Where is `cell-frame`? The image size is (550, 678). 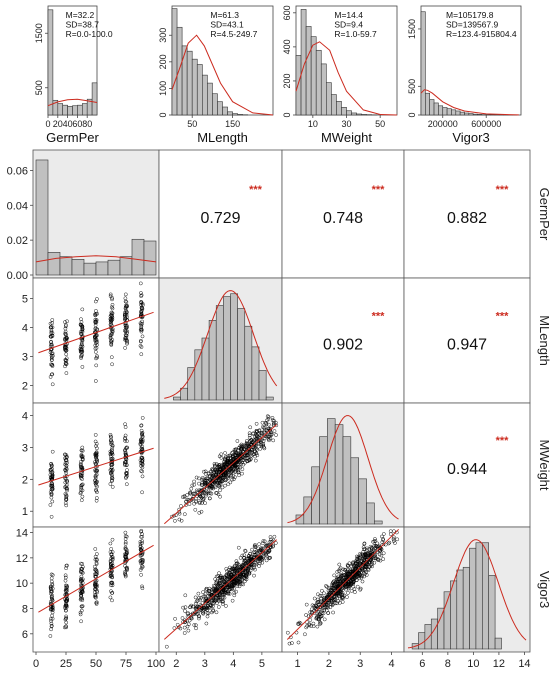 cell-frame is located at coordinates (467, 340).